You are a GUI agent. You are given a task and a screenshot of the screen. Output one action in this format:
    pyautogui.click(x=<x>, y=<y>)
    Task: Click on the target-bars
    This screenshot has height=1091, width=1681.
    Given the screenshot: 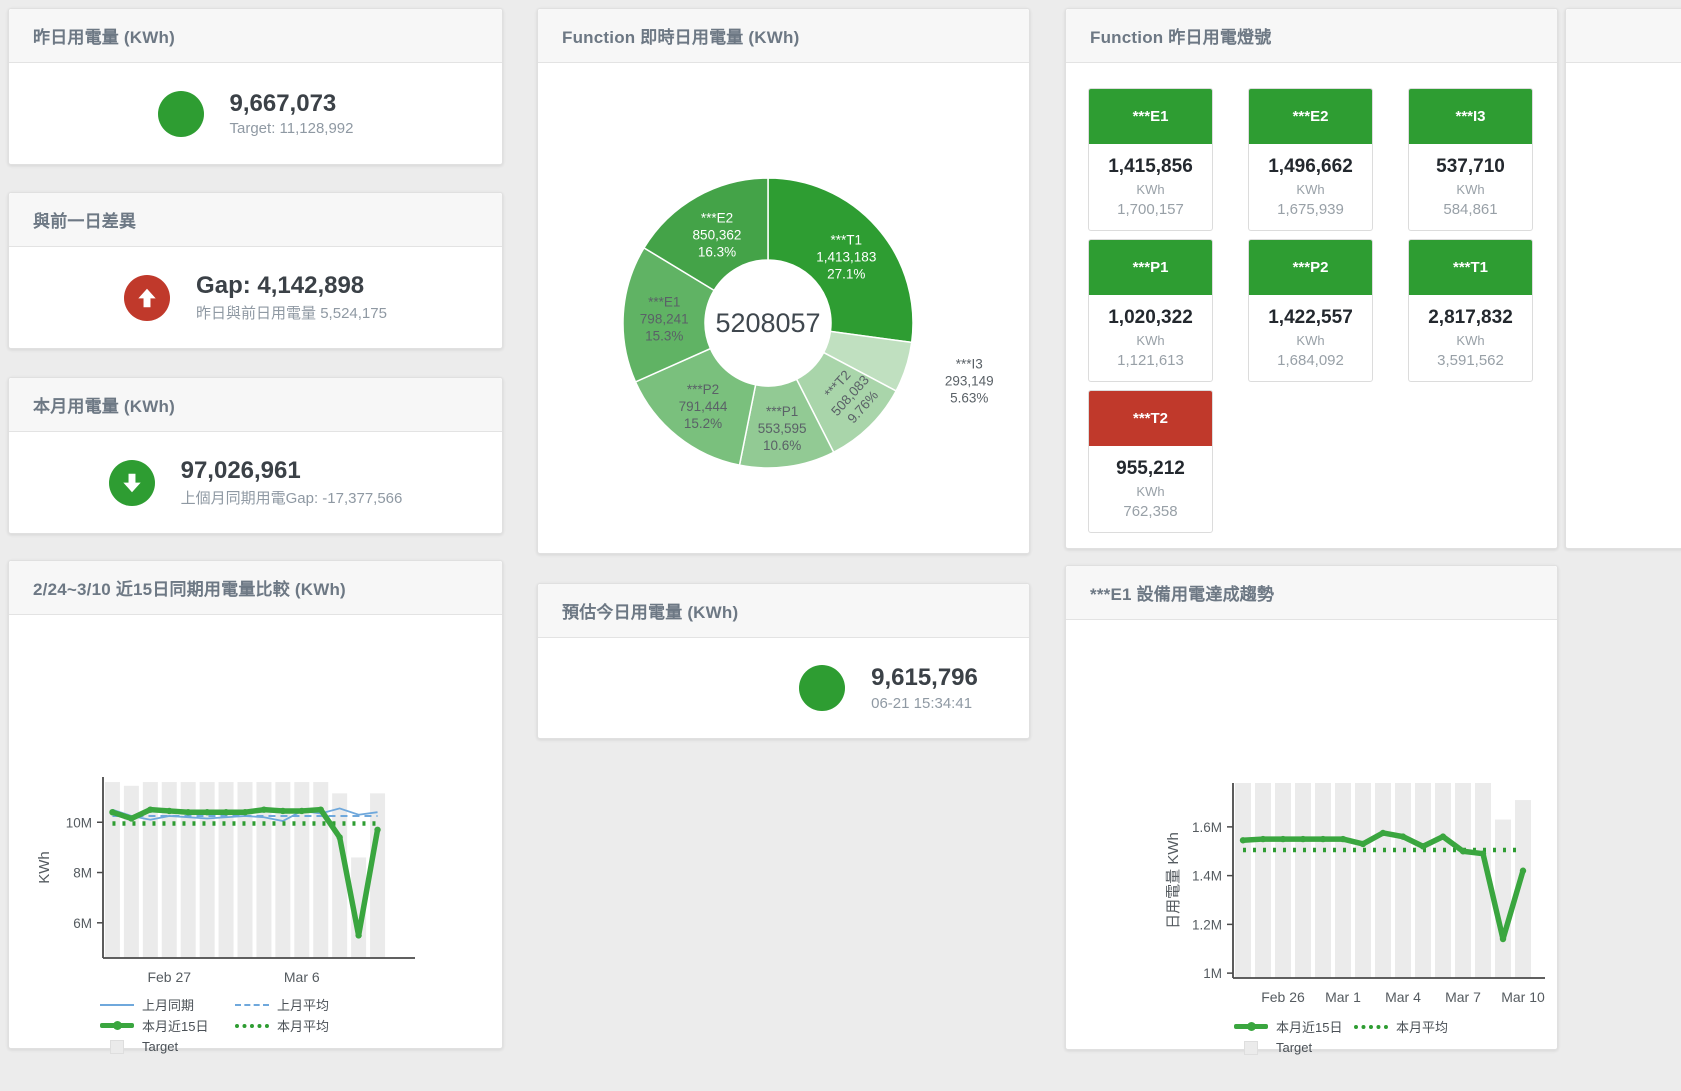 What is the action you would take?
    pyautogui.click(x=245, y=870)
    